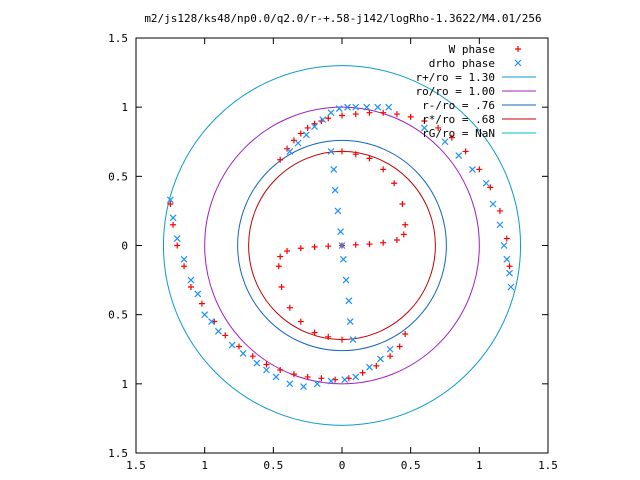 The image size is (640, 480). What do you see at coordinates (124, 384) in the screenshot?
I see `y-tick-label-1: 1` at bounding box center [124, 384].